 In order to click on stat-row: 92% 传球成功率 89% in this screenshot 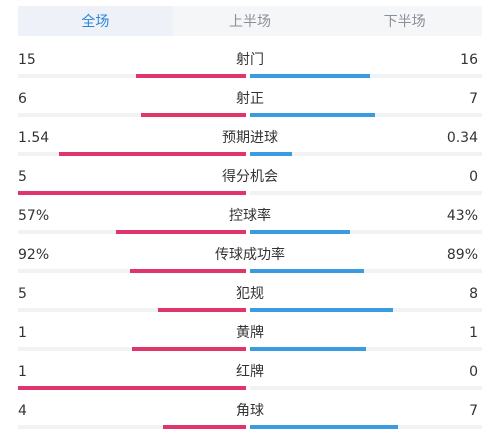, I will do `click(250, 263)`.